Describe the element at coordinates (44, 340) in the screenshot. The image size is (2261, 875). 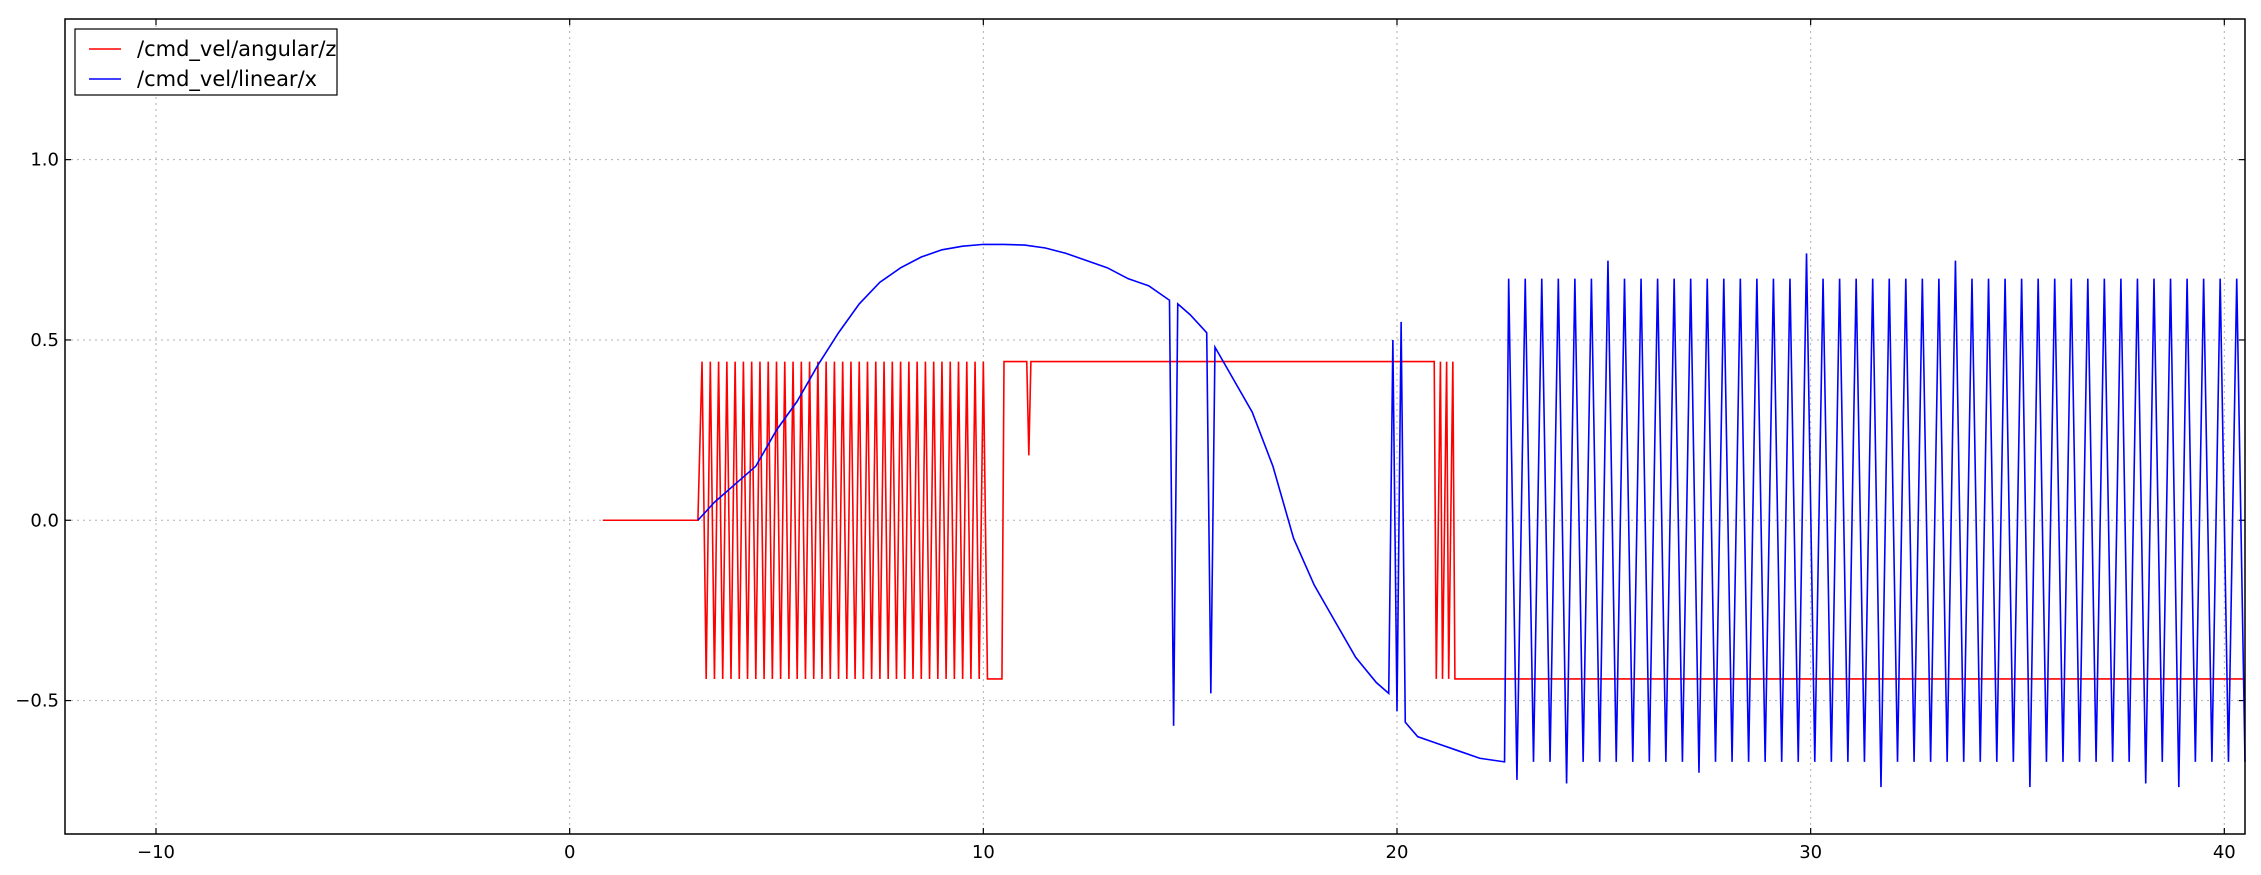
I see `y-tick-label: 0.5` at that location.